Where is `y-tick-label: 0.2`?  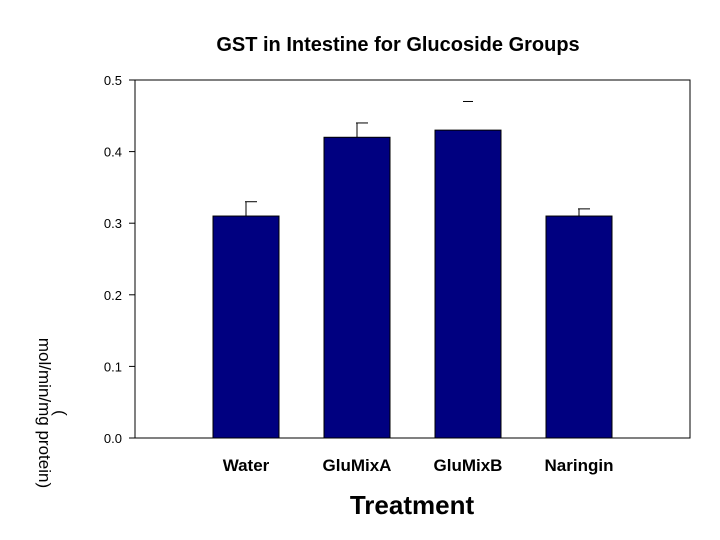
y-tick-label: 0.2 is located at coordinates (113, 295).